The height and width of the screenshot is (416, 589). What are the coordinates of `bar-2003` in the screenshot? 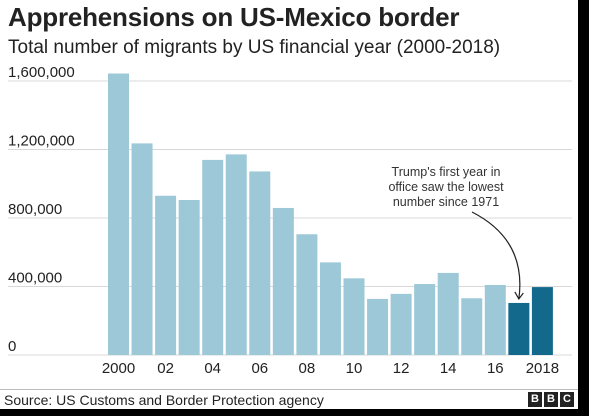 It's located at (189, 277).